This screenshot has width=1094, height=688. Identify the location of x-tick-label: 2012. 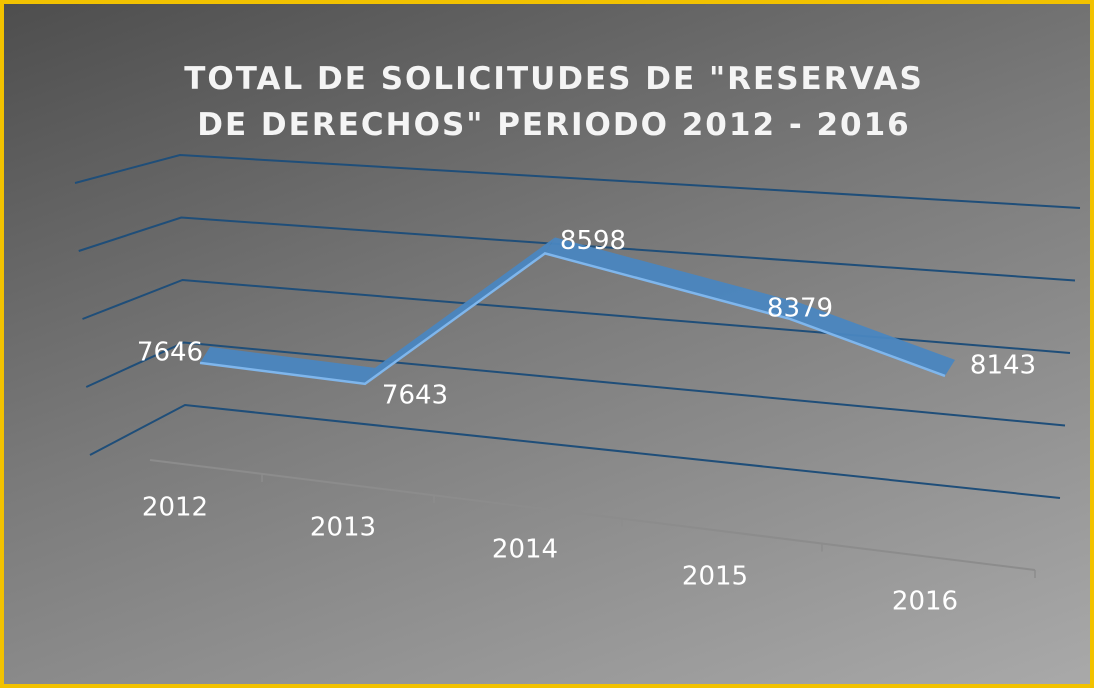
(175, 508).